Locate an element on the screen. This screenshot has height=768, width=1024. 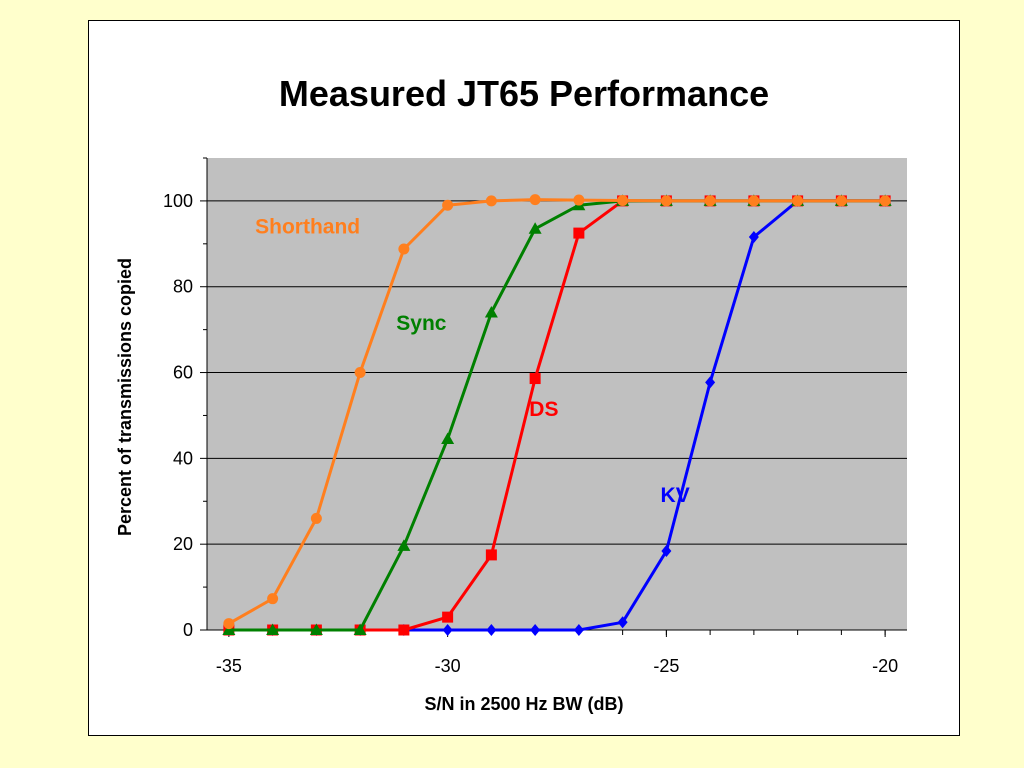
x-tick-label: -35 is located at coordinates (229, 666).